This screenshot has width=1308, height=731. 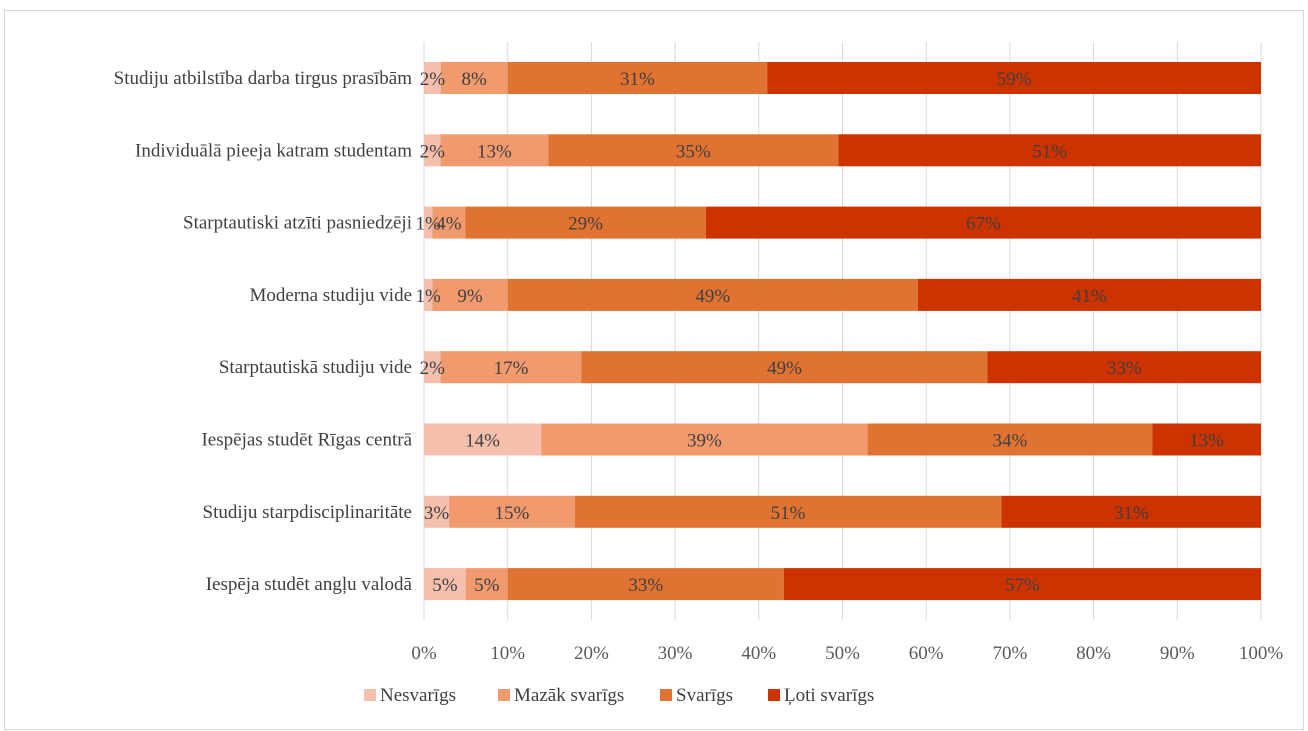 I want to click on category-label: Studiju starpdisciplinaritāte, so click(x=308, y=512).